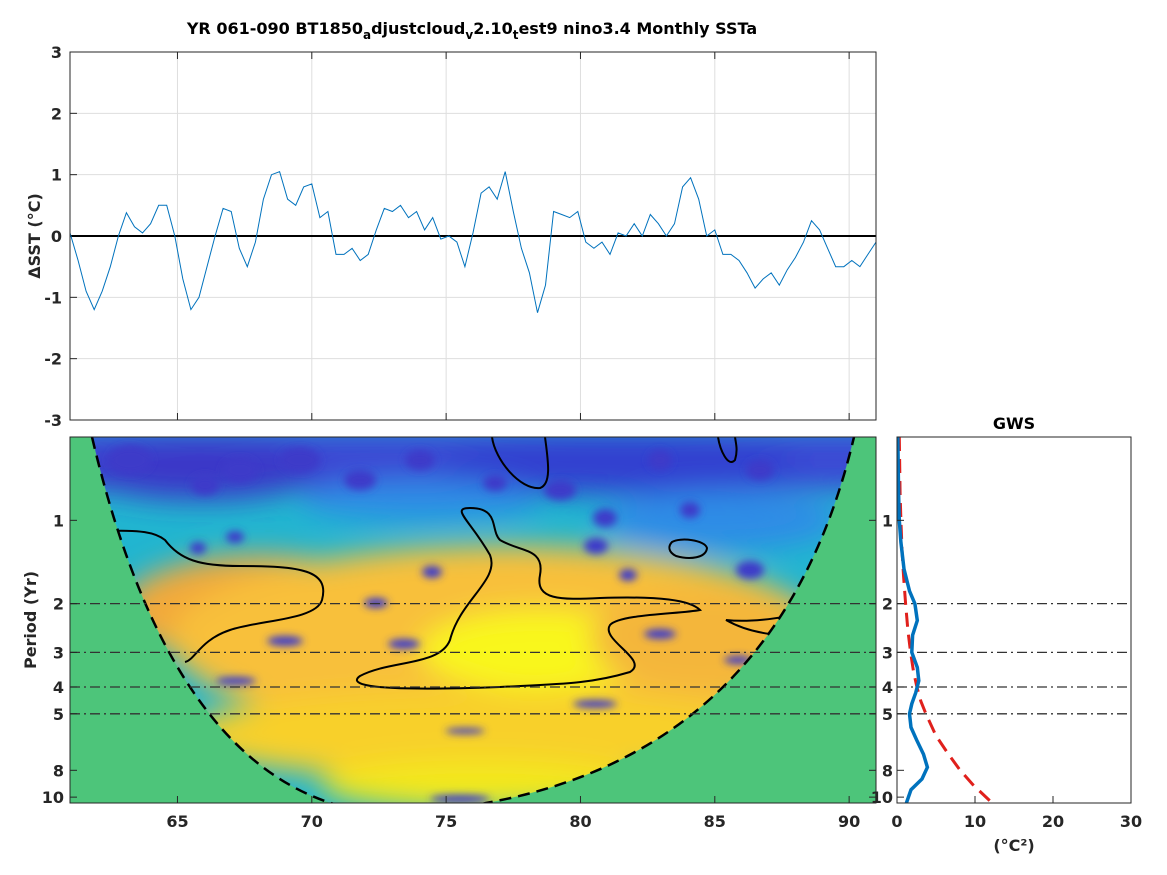 The width and height of the screenshot is (1167, 875). I want to click on gws-axes-background, so click(1014, 620).